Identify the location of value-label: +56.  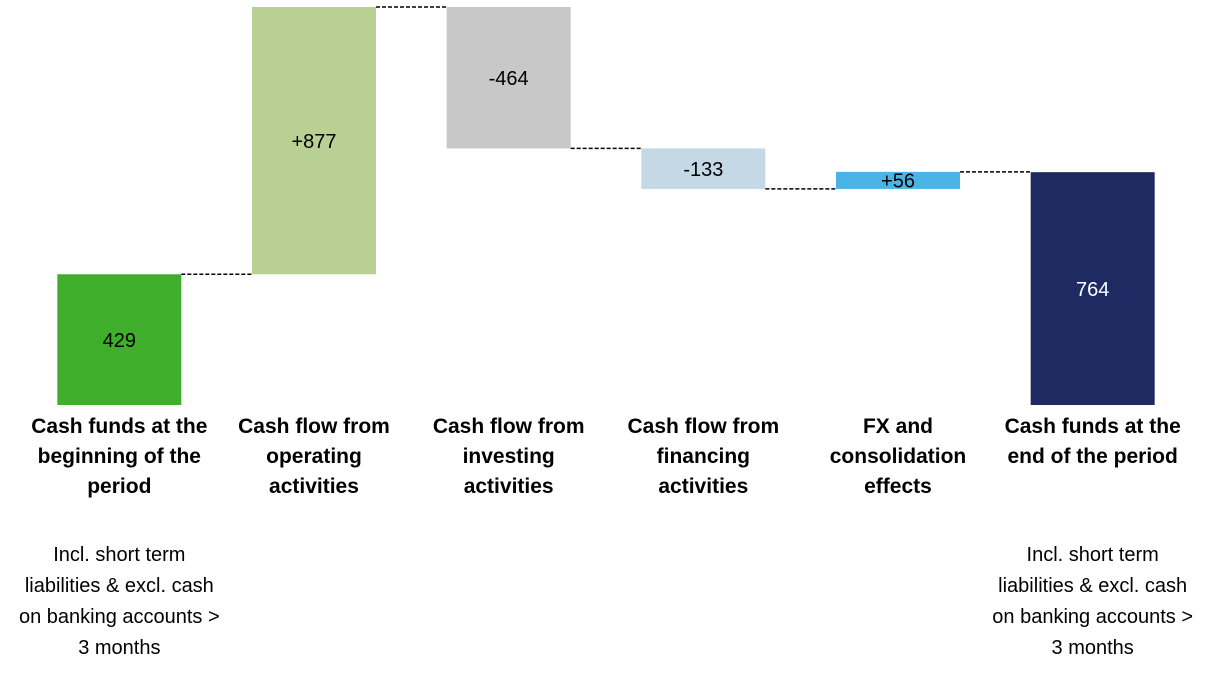
(898, 182).